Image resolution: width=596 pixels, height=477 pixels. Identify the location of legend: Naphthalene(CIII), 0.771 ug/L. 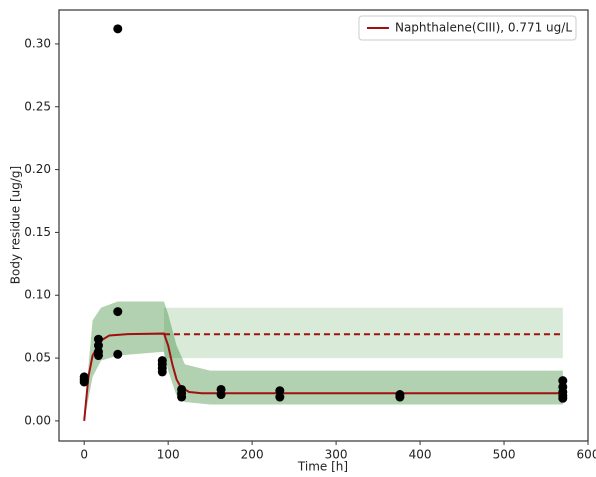
(467, 28).